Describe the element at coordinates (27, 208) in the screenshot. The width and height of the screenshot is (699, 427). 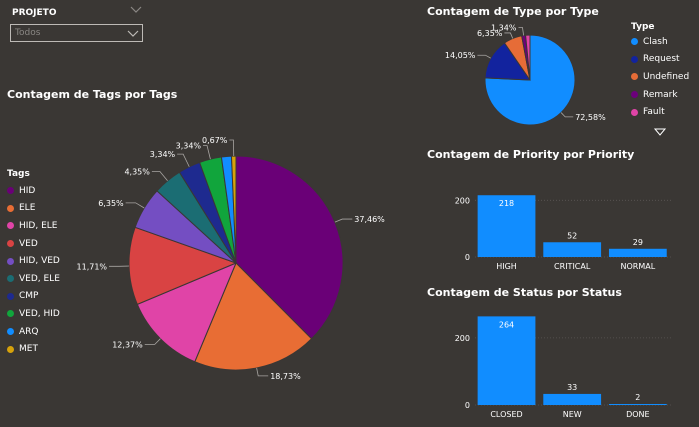
I see `legend-label: ELE` at that location.